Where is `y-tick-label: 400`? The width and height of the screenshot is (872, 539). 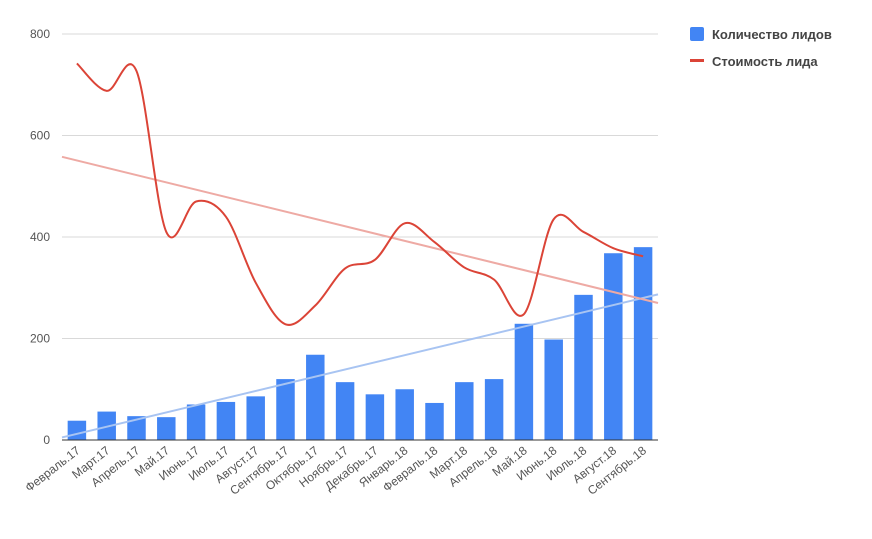 y-tick-label: 400 is located at coordinates (40, 237).